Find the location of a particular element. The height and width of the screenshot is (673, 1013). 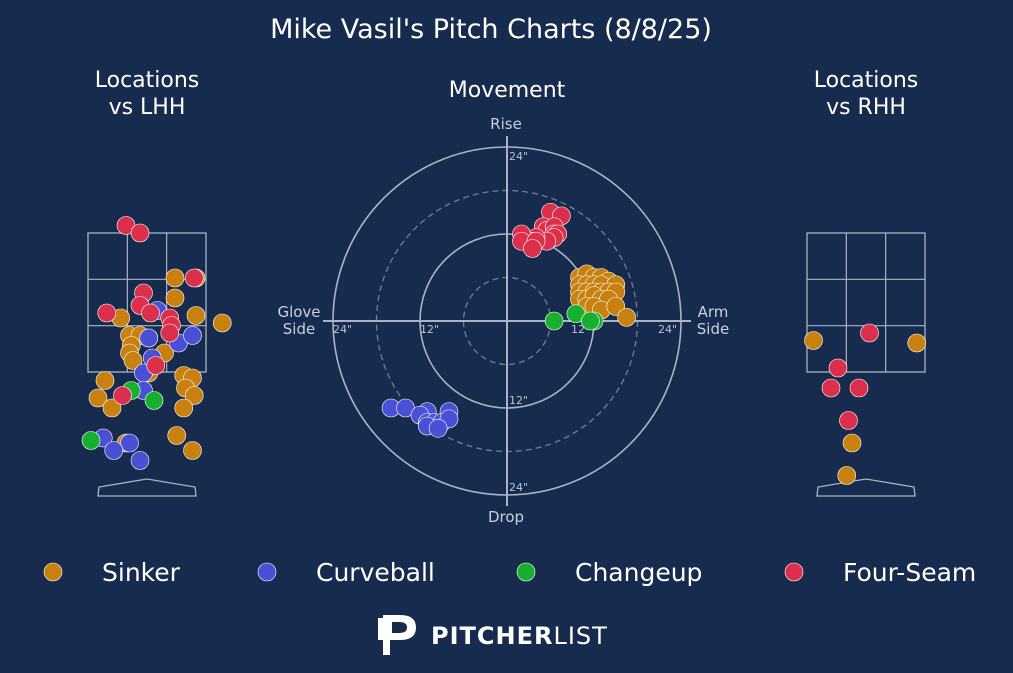

legend-marker-four-seam is located at coordinates (794, 572).